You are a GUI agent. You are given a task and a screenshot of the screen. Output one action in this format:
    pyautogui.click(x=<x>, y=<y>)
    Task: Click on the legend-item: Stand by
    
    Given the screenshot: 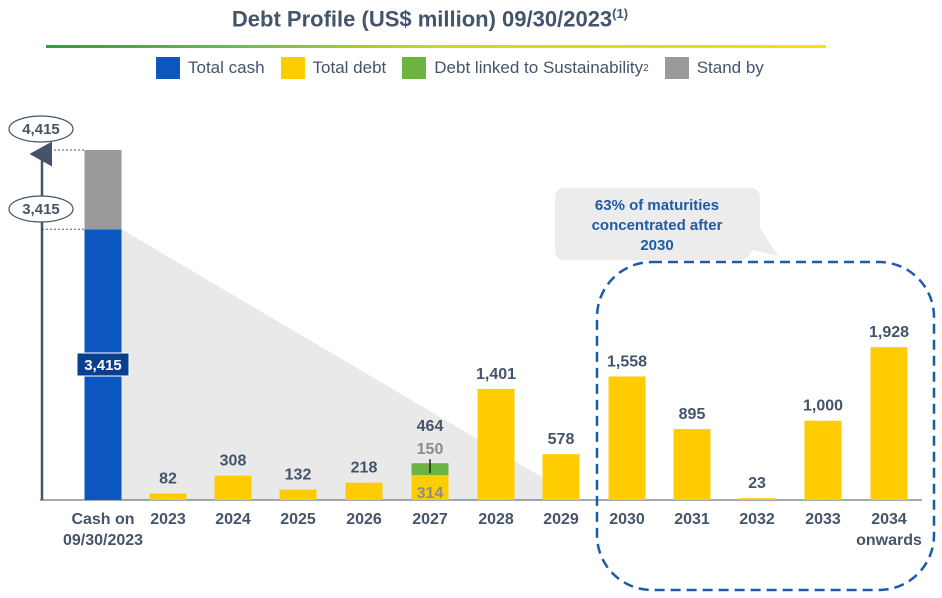 What is the action you would take?
    pyautogui.click(x=714, y=68)
    